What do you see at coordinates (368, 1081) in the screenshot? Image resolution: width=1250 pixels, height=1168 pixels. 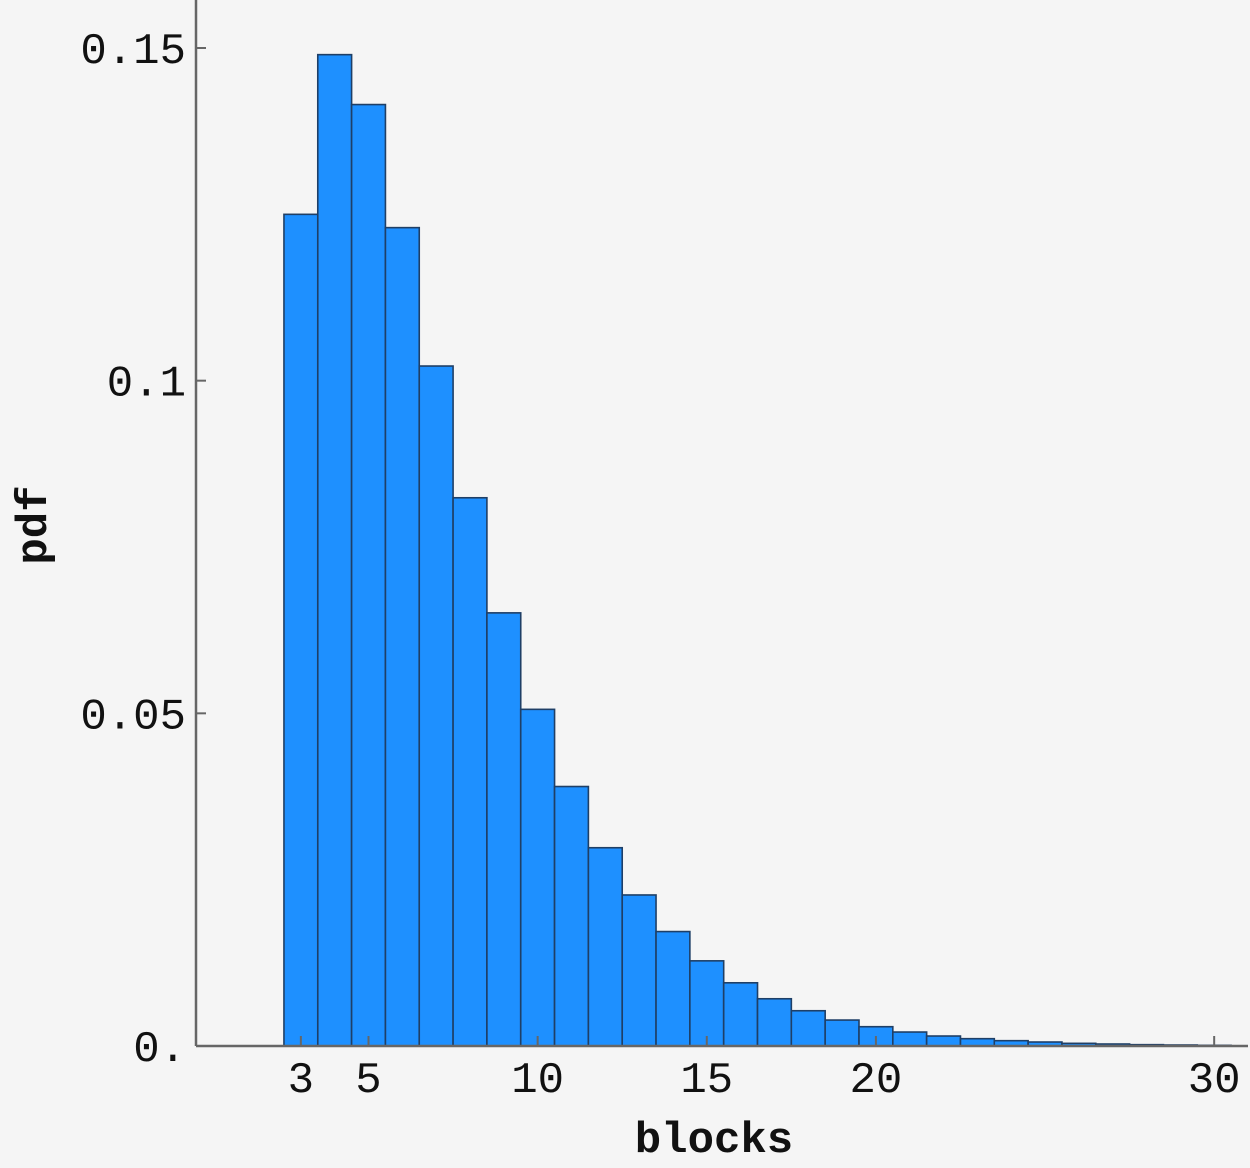 I see `x-tick-label: 5` at bounding box center [368, 1081].